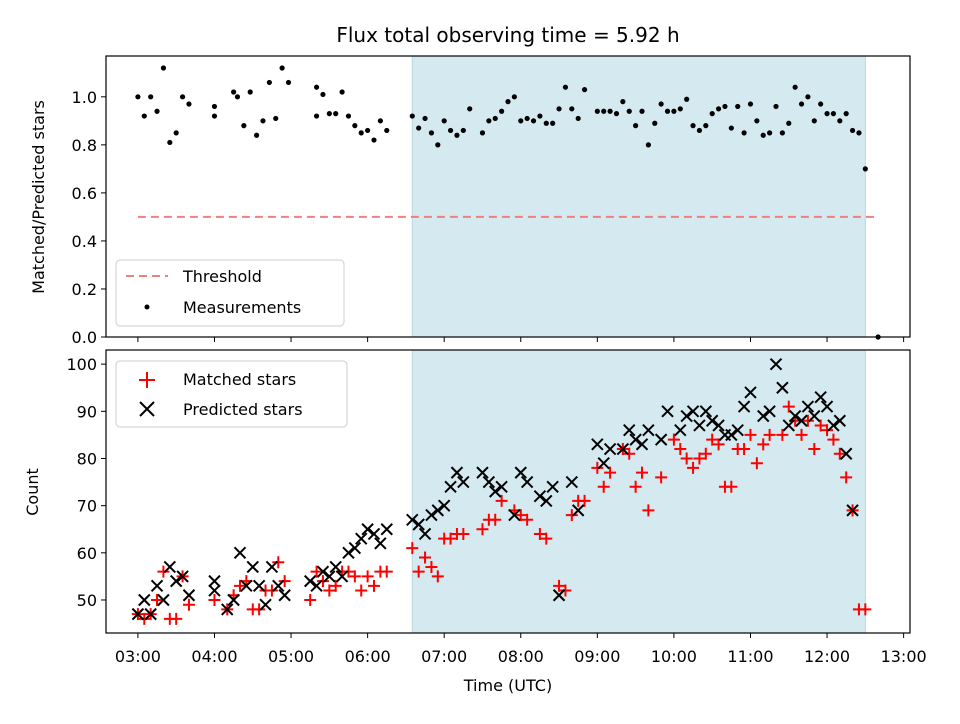  I want to click on legend-matched-label: Matched stars, so click(239, 379).